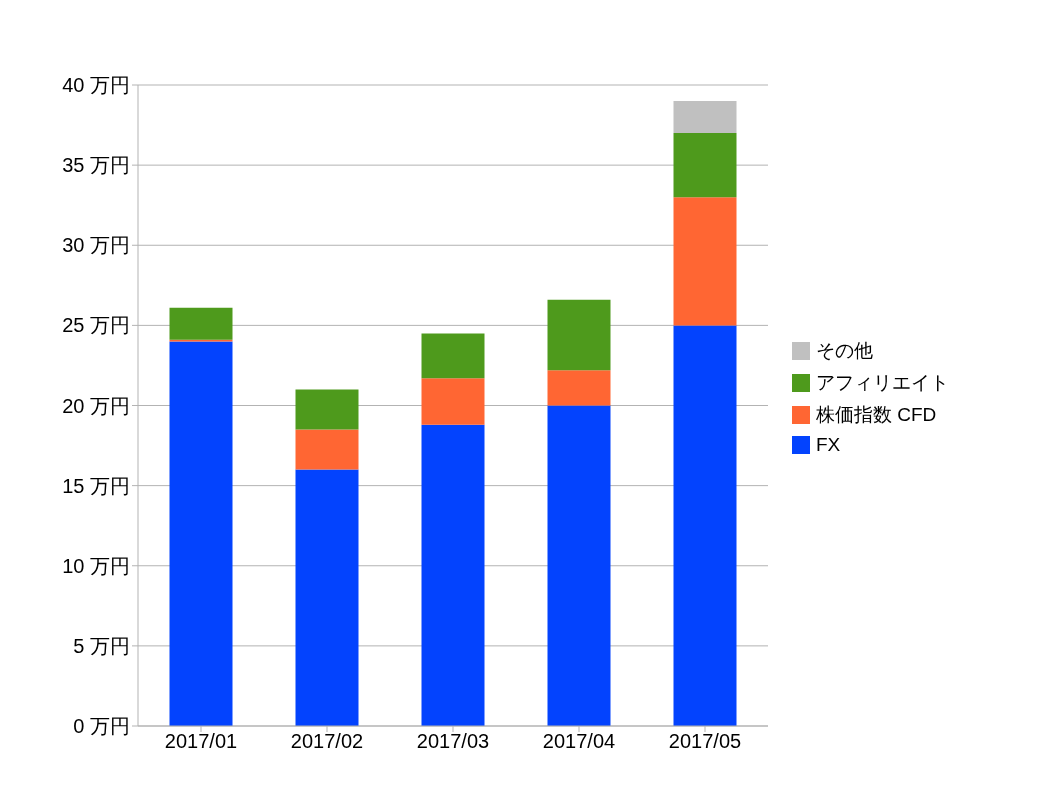  I want to click on x-tick-label: 2017/03, so click(453, 741).